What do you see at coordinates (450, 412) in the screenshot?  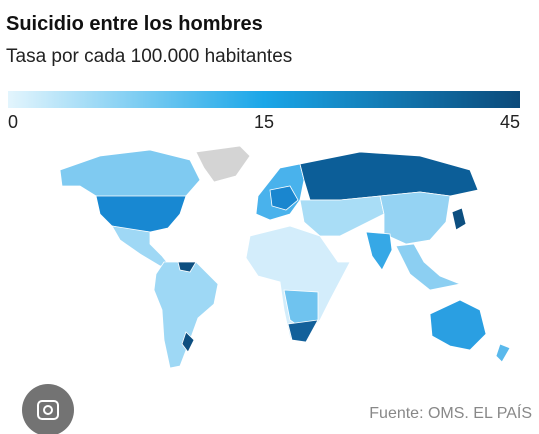 I see `source: Fuente: OMS. EL PAÍS` at bounding box center [450, 412].